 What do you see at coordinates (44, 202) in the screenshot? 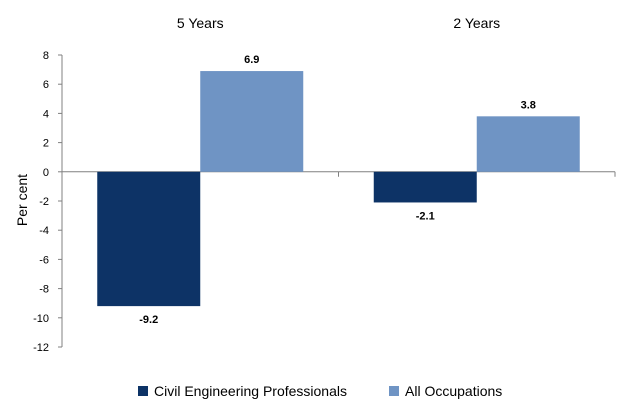
I see `y-tick-label: -2` at bounding box center [44, 202].